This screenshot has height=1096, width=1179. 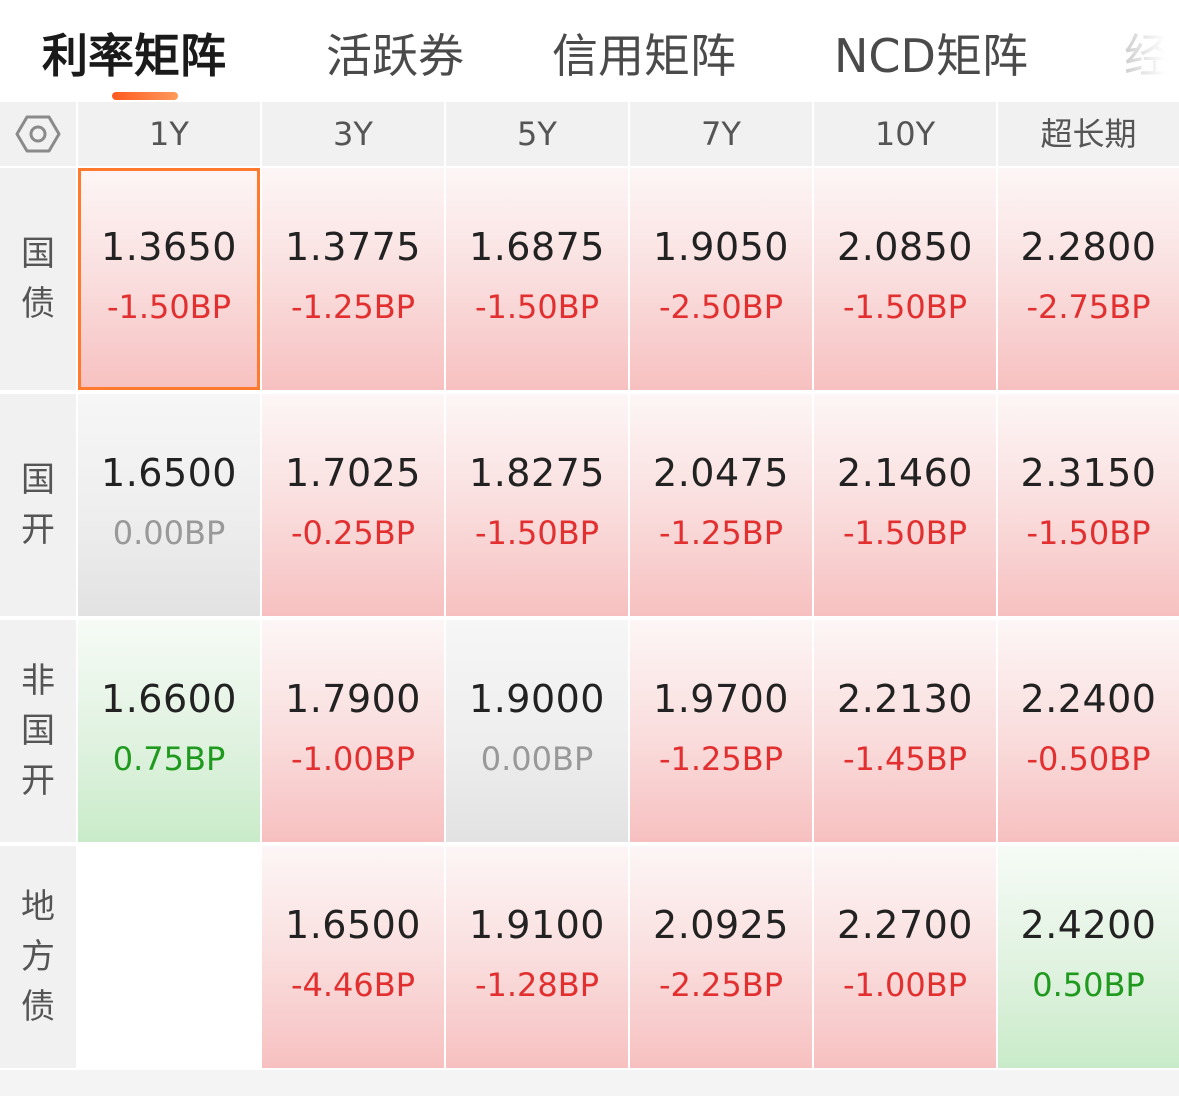 I want to click on tab-rate-matrix: 利率矩阵, so click(x=134, y=56).